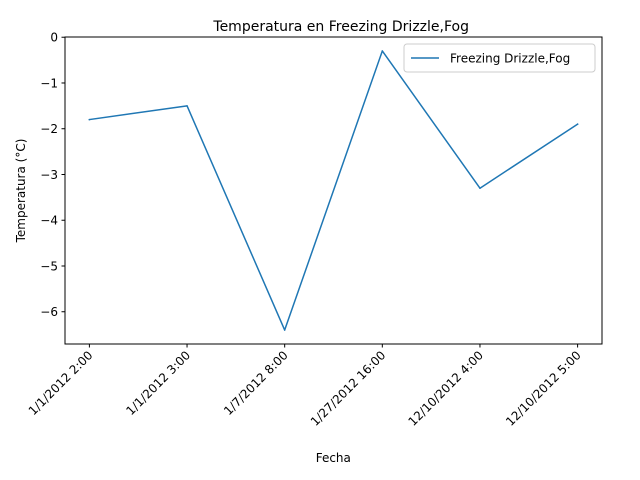  What do you see at coordinates (49, 266) in the screenshot?
I see `y-tick-label: −5` at bounding box center [49, 266].